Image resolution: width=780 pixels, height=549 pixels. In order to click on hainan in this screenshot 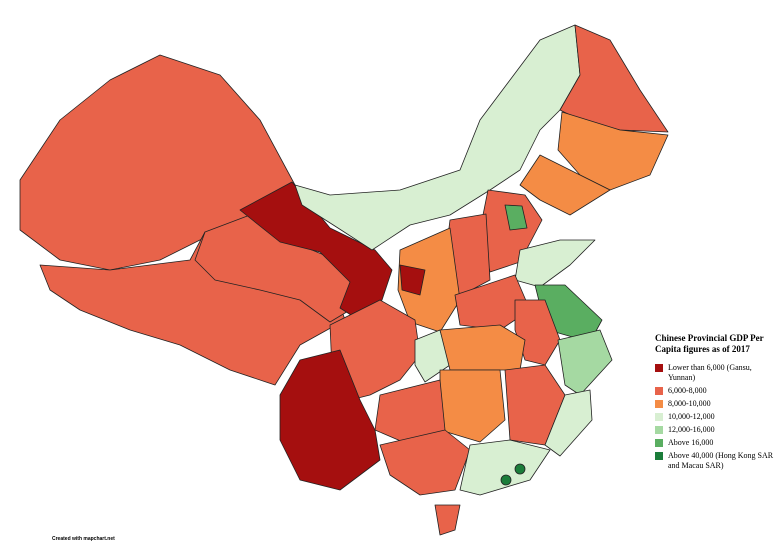, I will do `click(447, 520)`.